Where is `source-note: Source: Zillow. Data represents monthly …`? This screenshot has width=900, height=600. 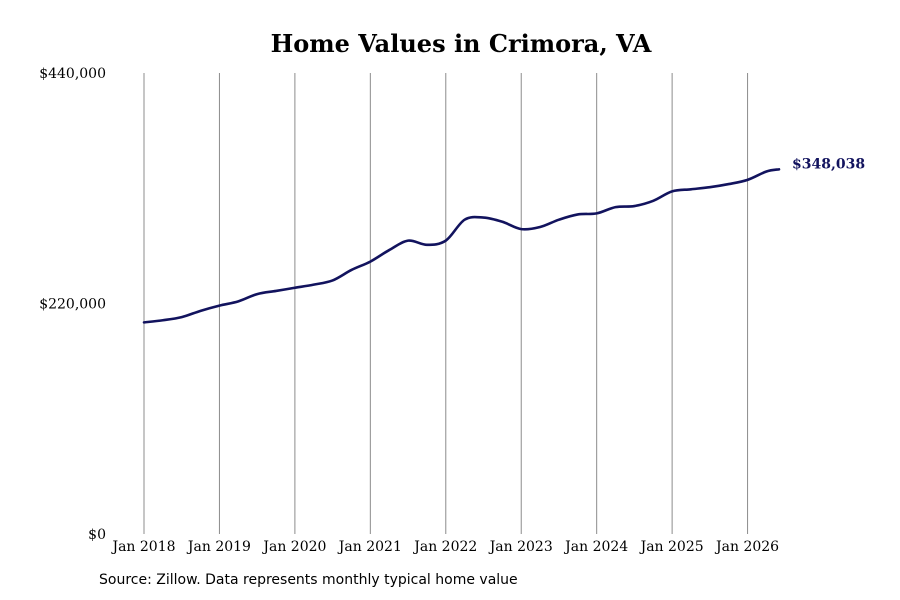 source-note: Source: Zillow. Data represents monthly … is located at coordinates (308, 580).